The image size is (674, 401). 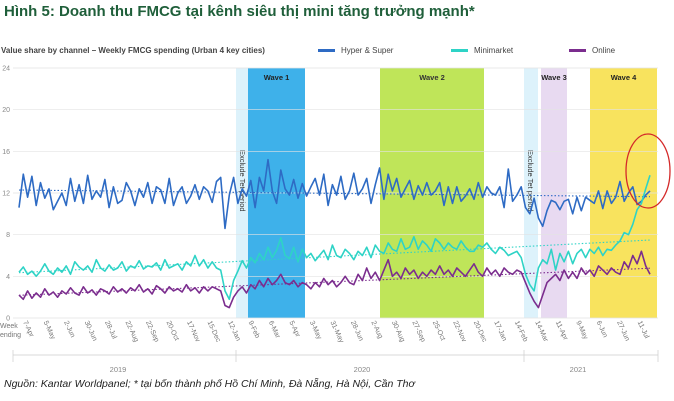 I want to click on x-tick-label: 20-Dec, so click(x=480, y=332).